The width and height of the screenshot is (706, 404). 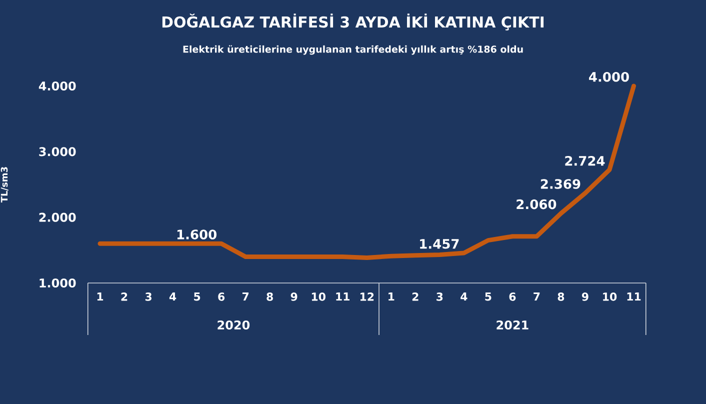 What do you see at coordinates (512, 325) in the screenshot?
I see `text: 2021` at bounding box center [512, 325].